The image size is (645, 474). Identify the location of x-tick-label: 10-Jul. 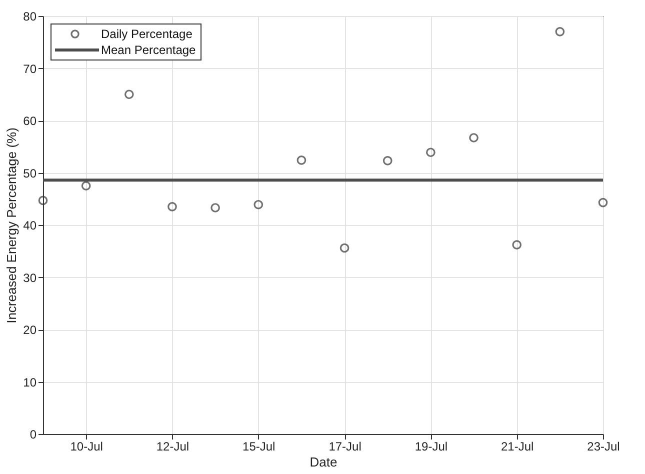
(86, 447).